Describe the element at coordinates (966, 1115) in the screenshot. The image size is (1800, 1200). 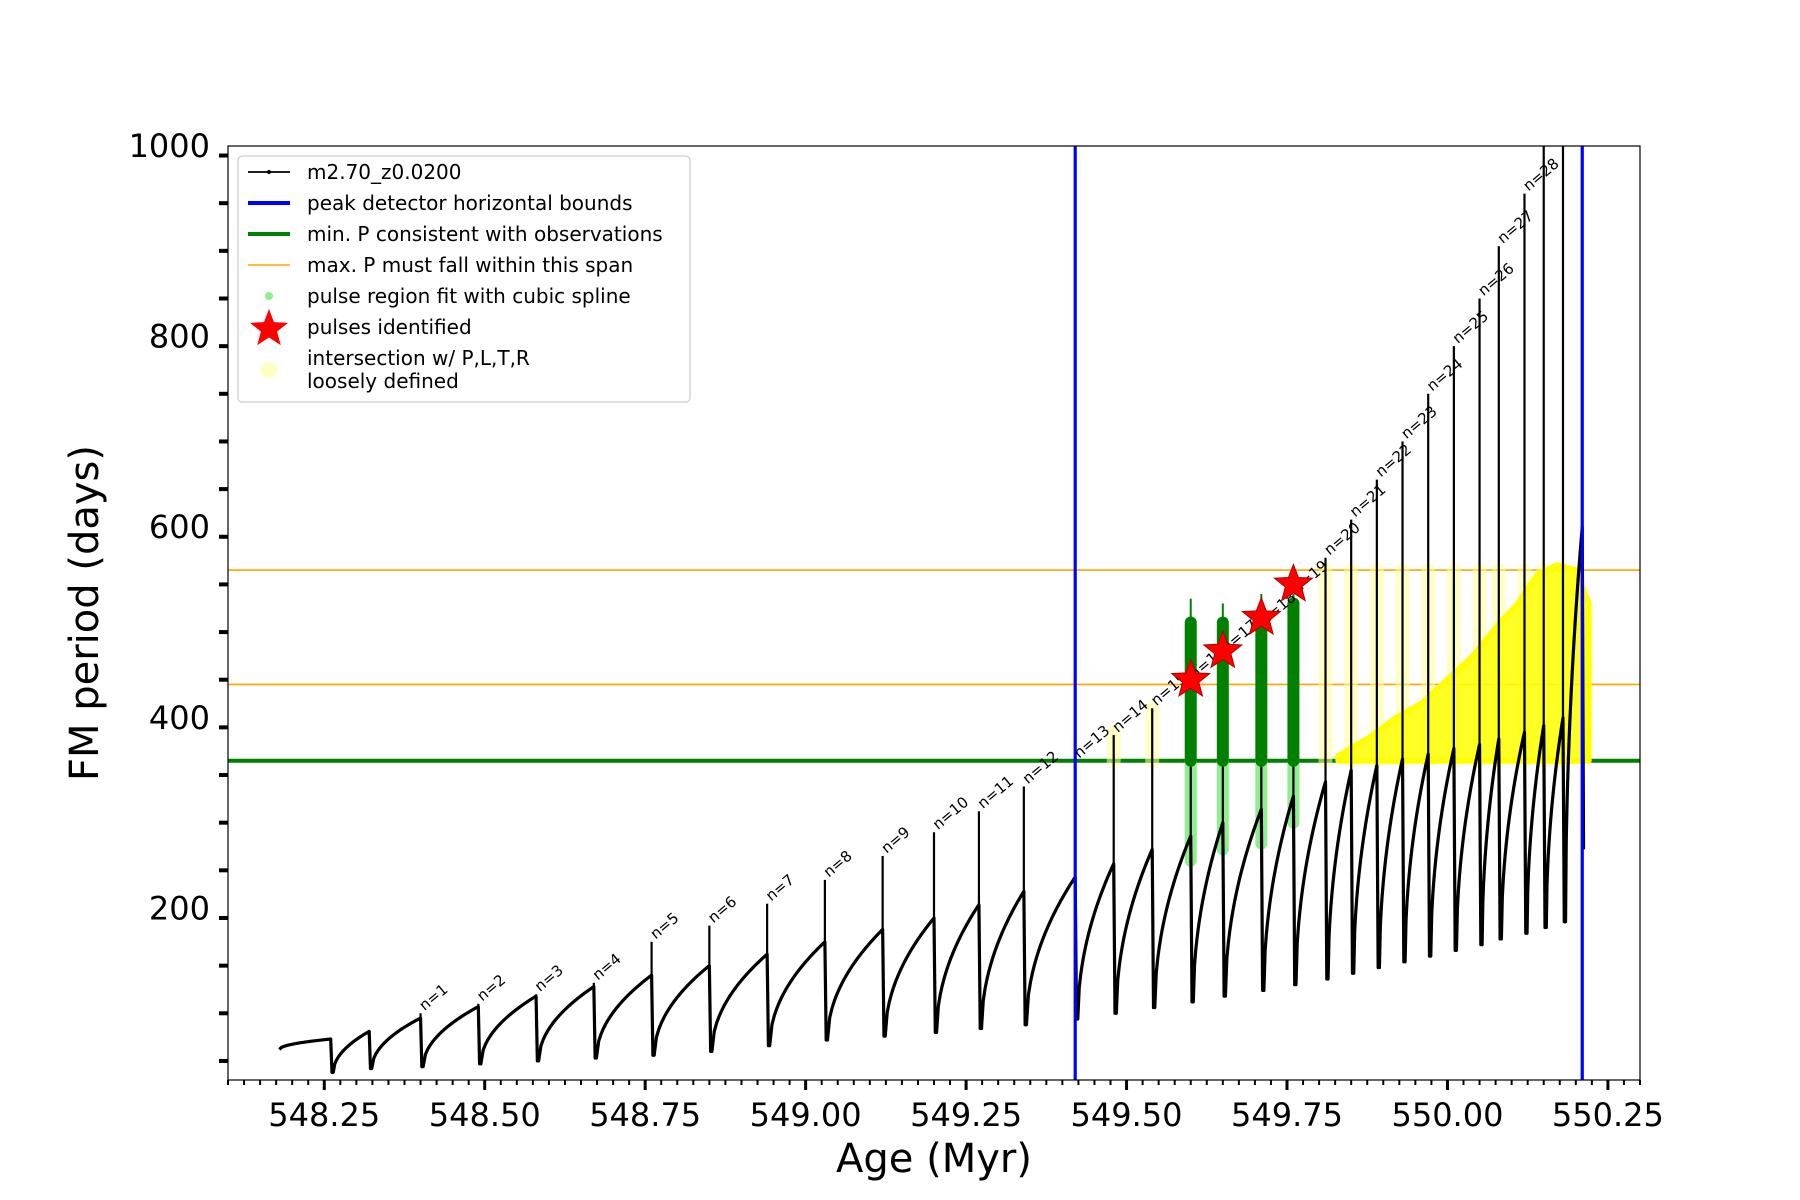
I see `x-tick-label-4: 549.25` at that location.